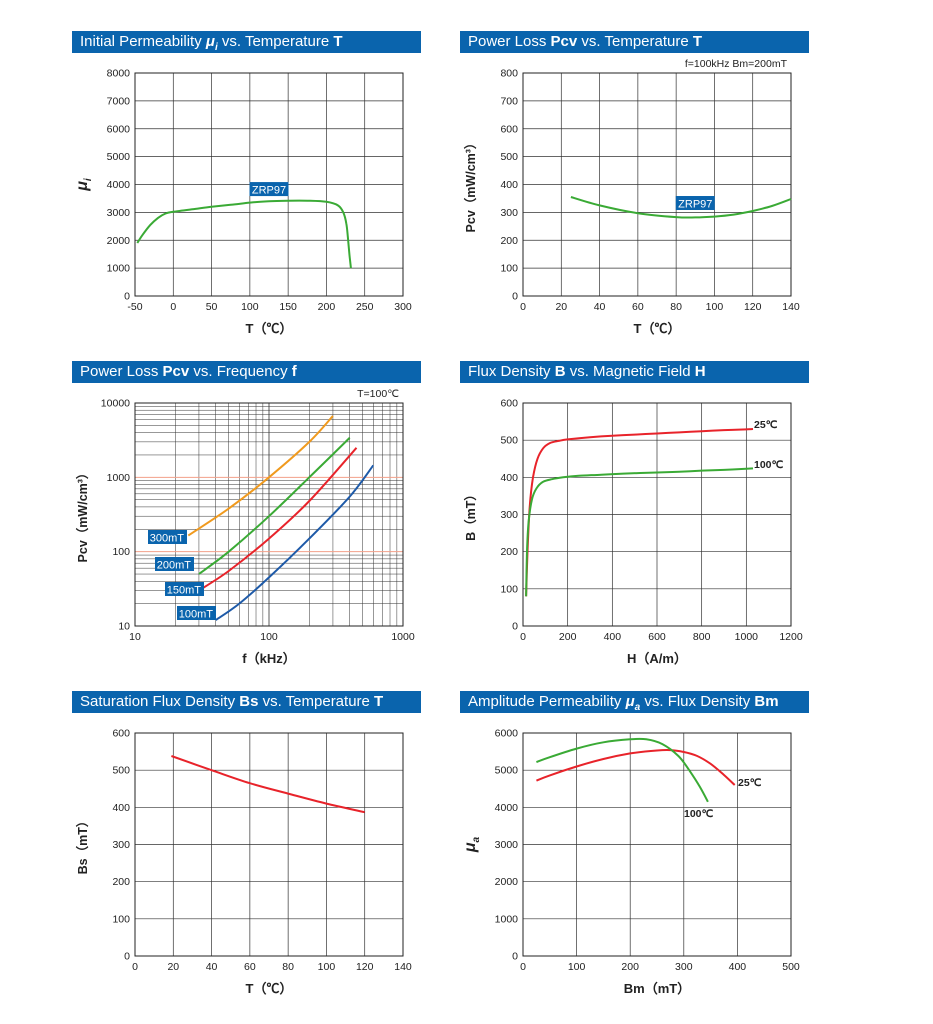 This screenshot has width=933, height=1024. Describe the element at coordinates (509, 74) in the screenshot. I see `y-tick-label: 800` at that location.